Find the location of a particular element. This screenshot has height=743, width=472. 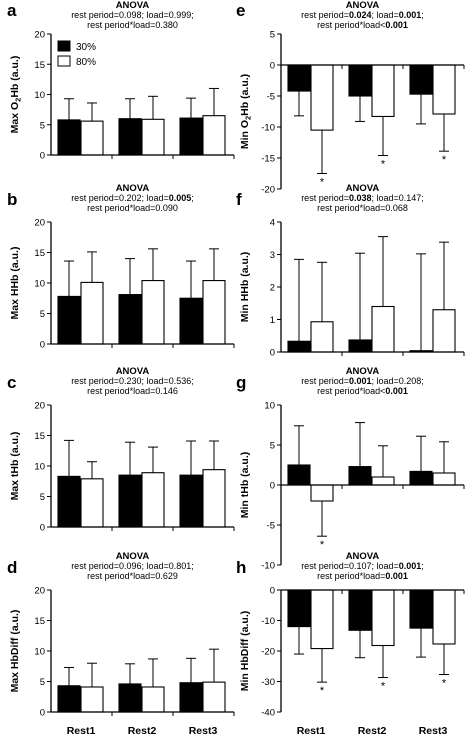

panel-letter: e is located at coordinates (240, 10).